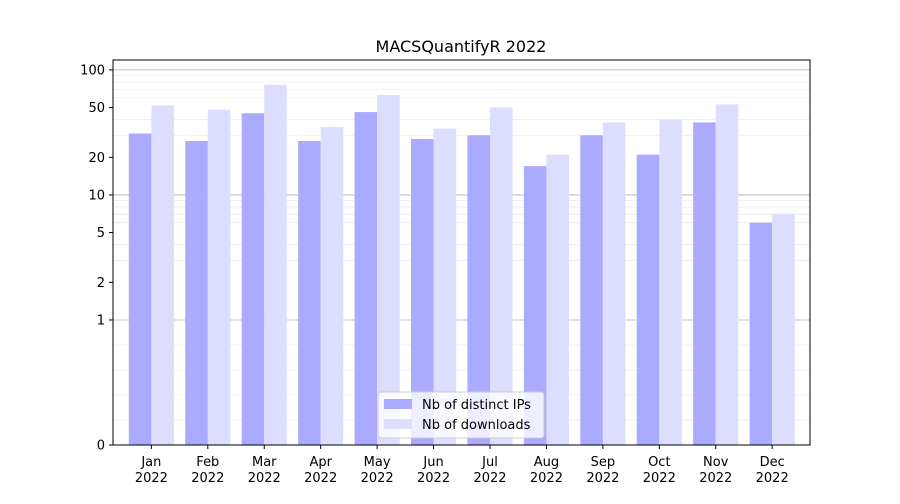 This screenshot has height=504, width=900. I want to click on y-tick-label: 100, so click(92, 70).